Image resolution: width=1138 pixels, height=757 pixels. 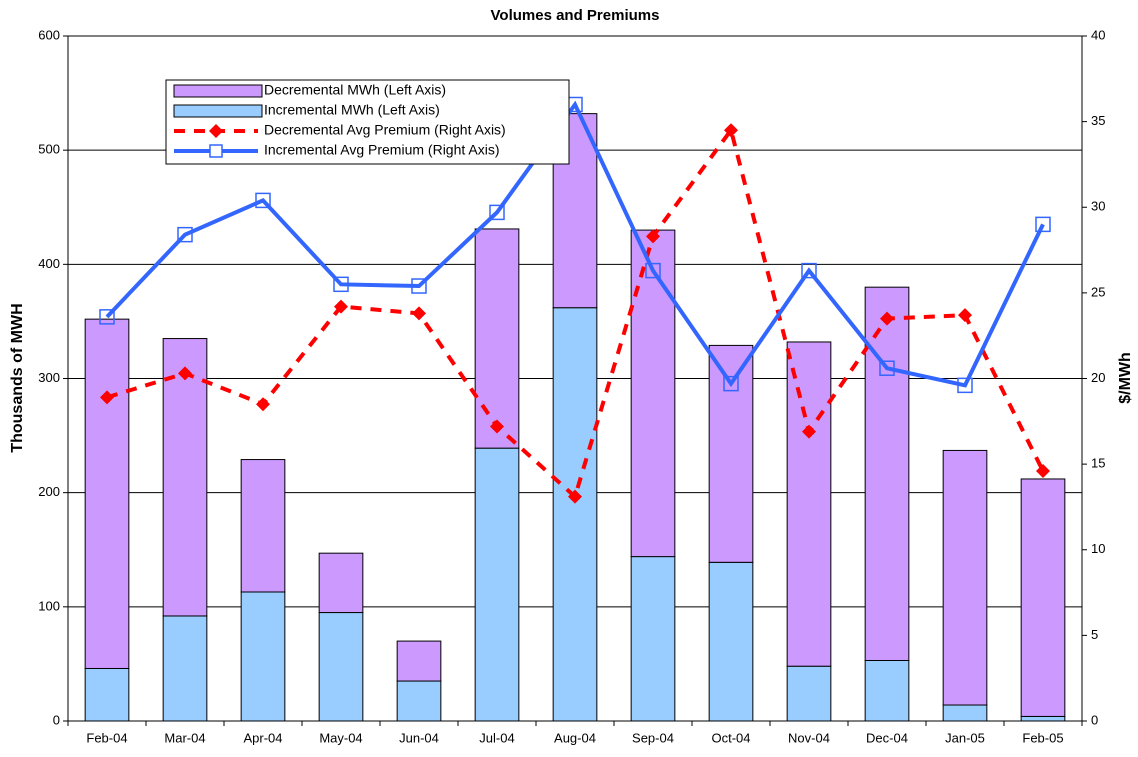 I want to click on y2-tick-label: 0, so click(x=1094, y=719).